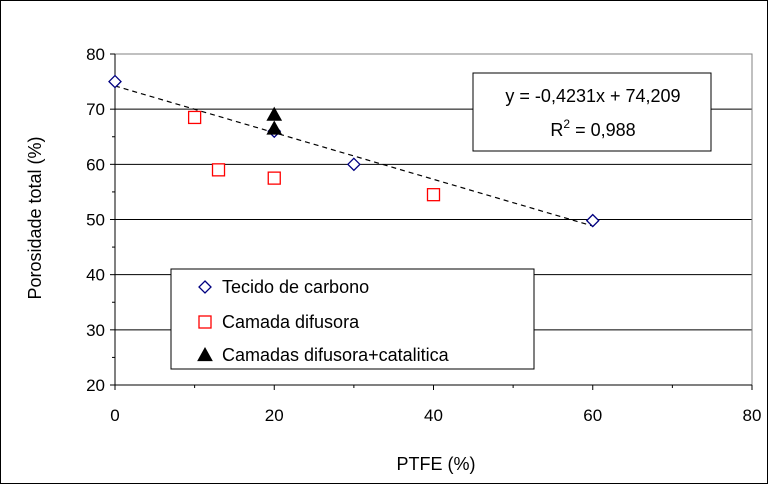  I want to click on tick-label-y-60: 60, so click(95, 164).